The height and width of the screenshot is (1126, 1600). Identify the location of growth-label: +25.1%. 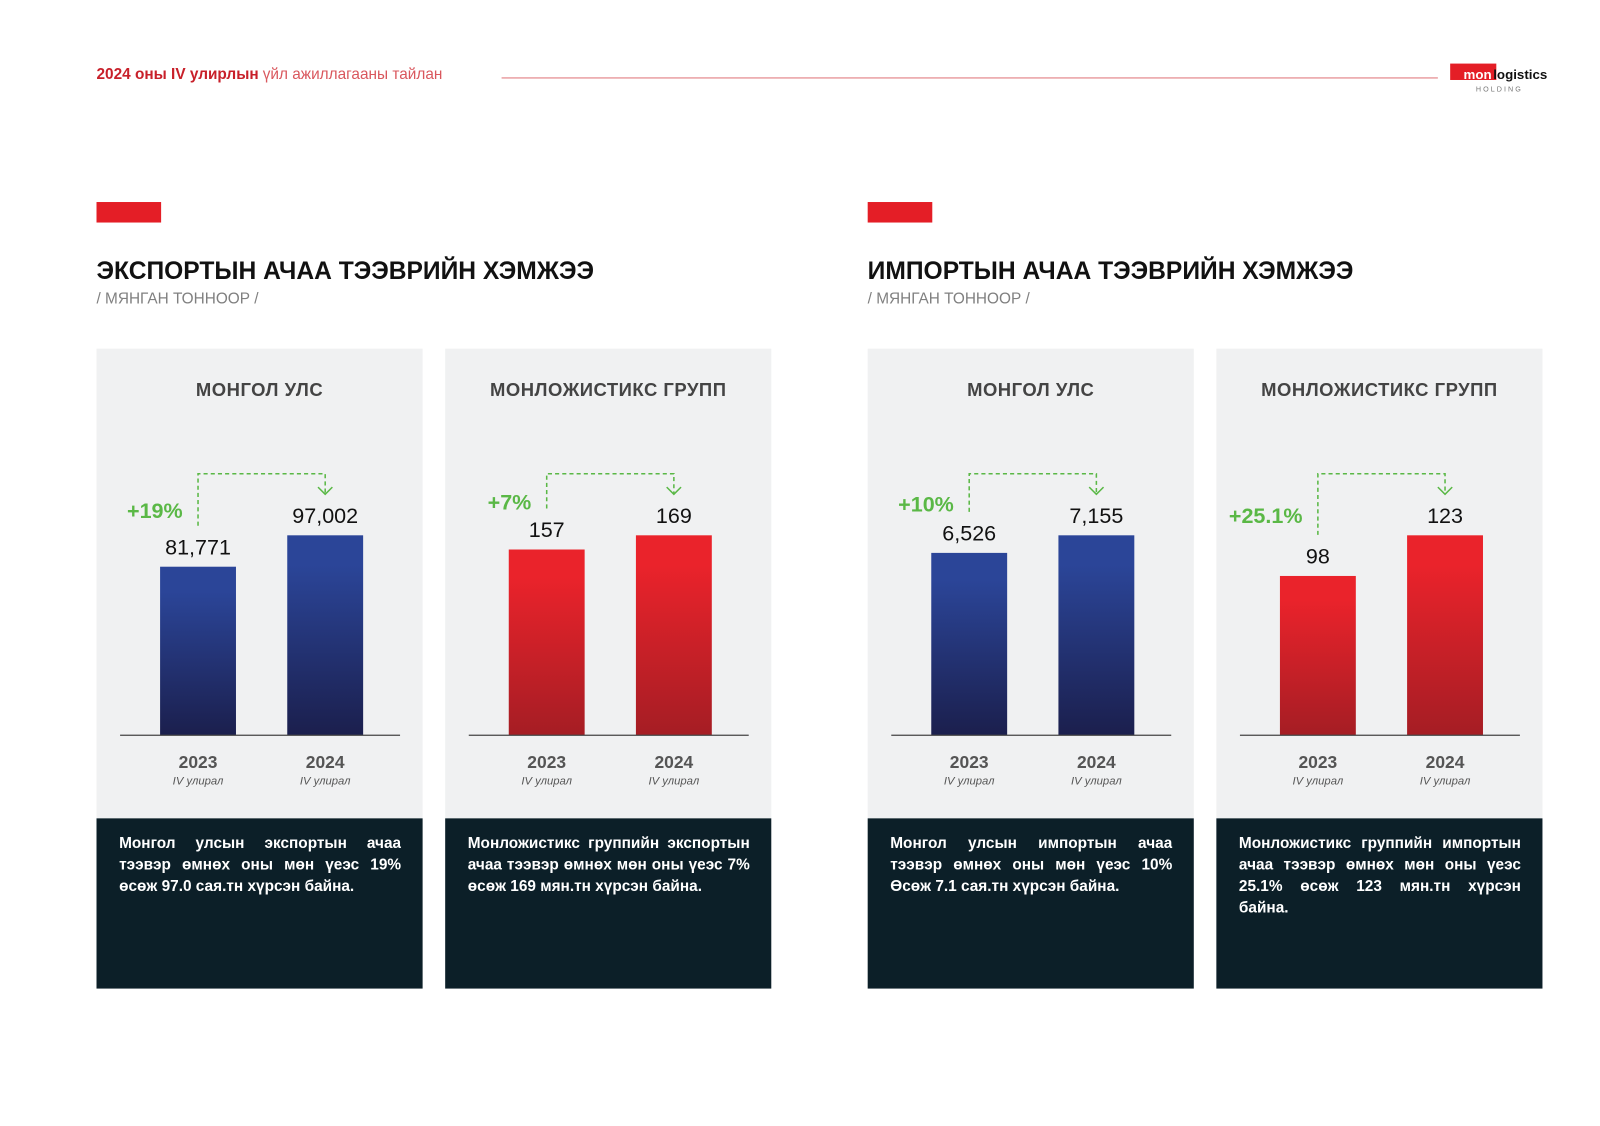
(1266, 516).